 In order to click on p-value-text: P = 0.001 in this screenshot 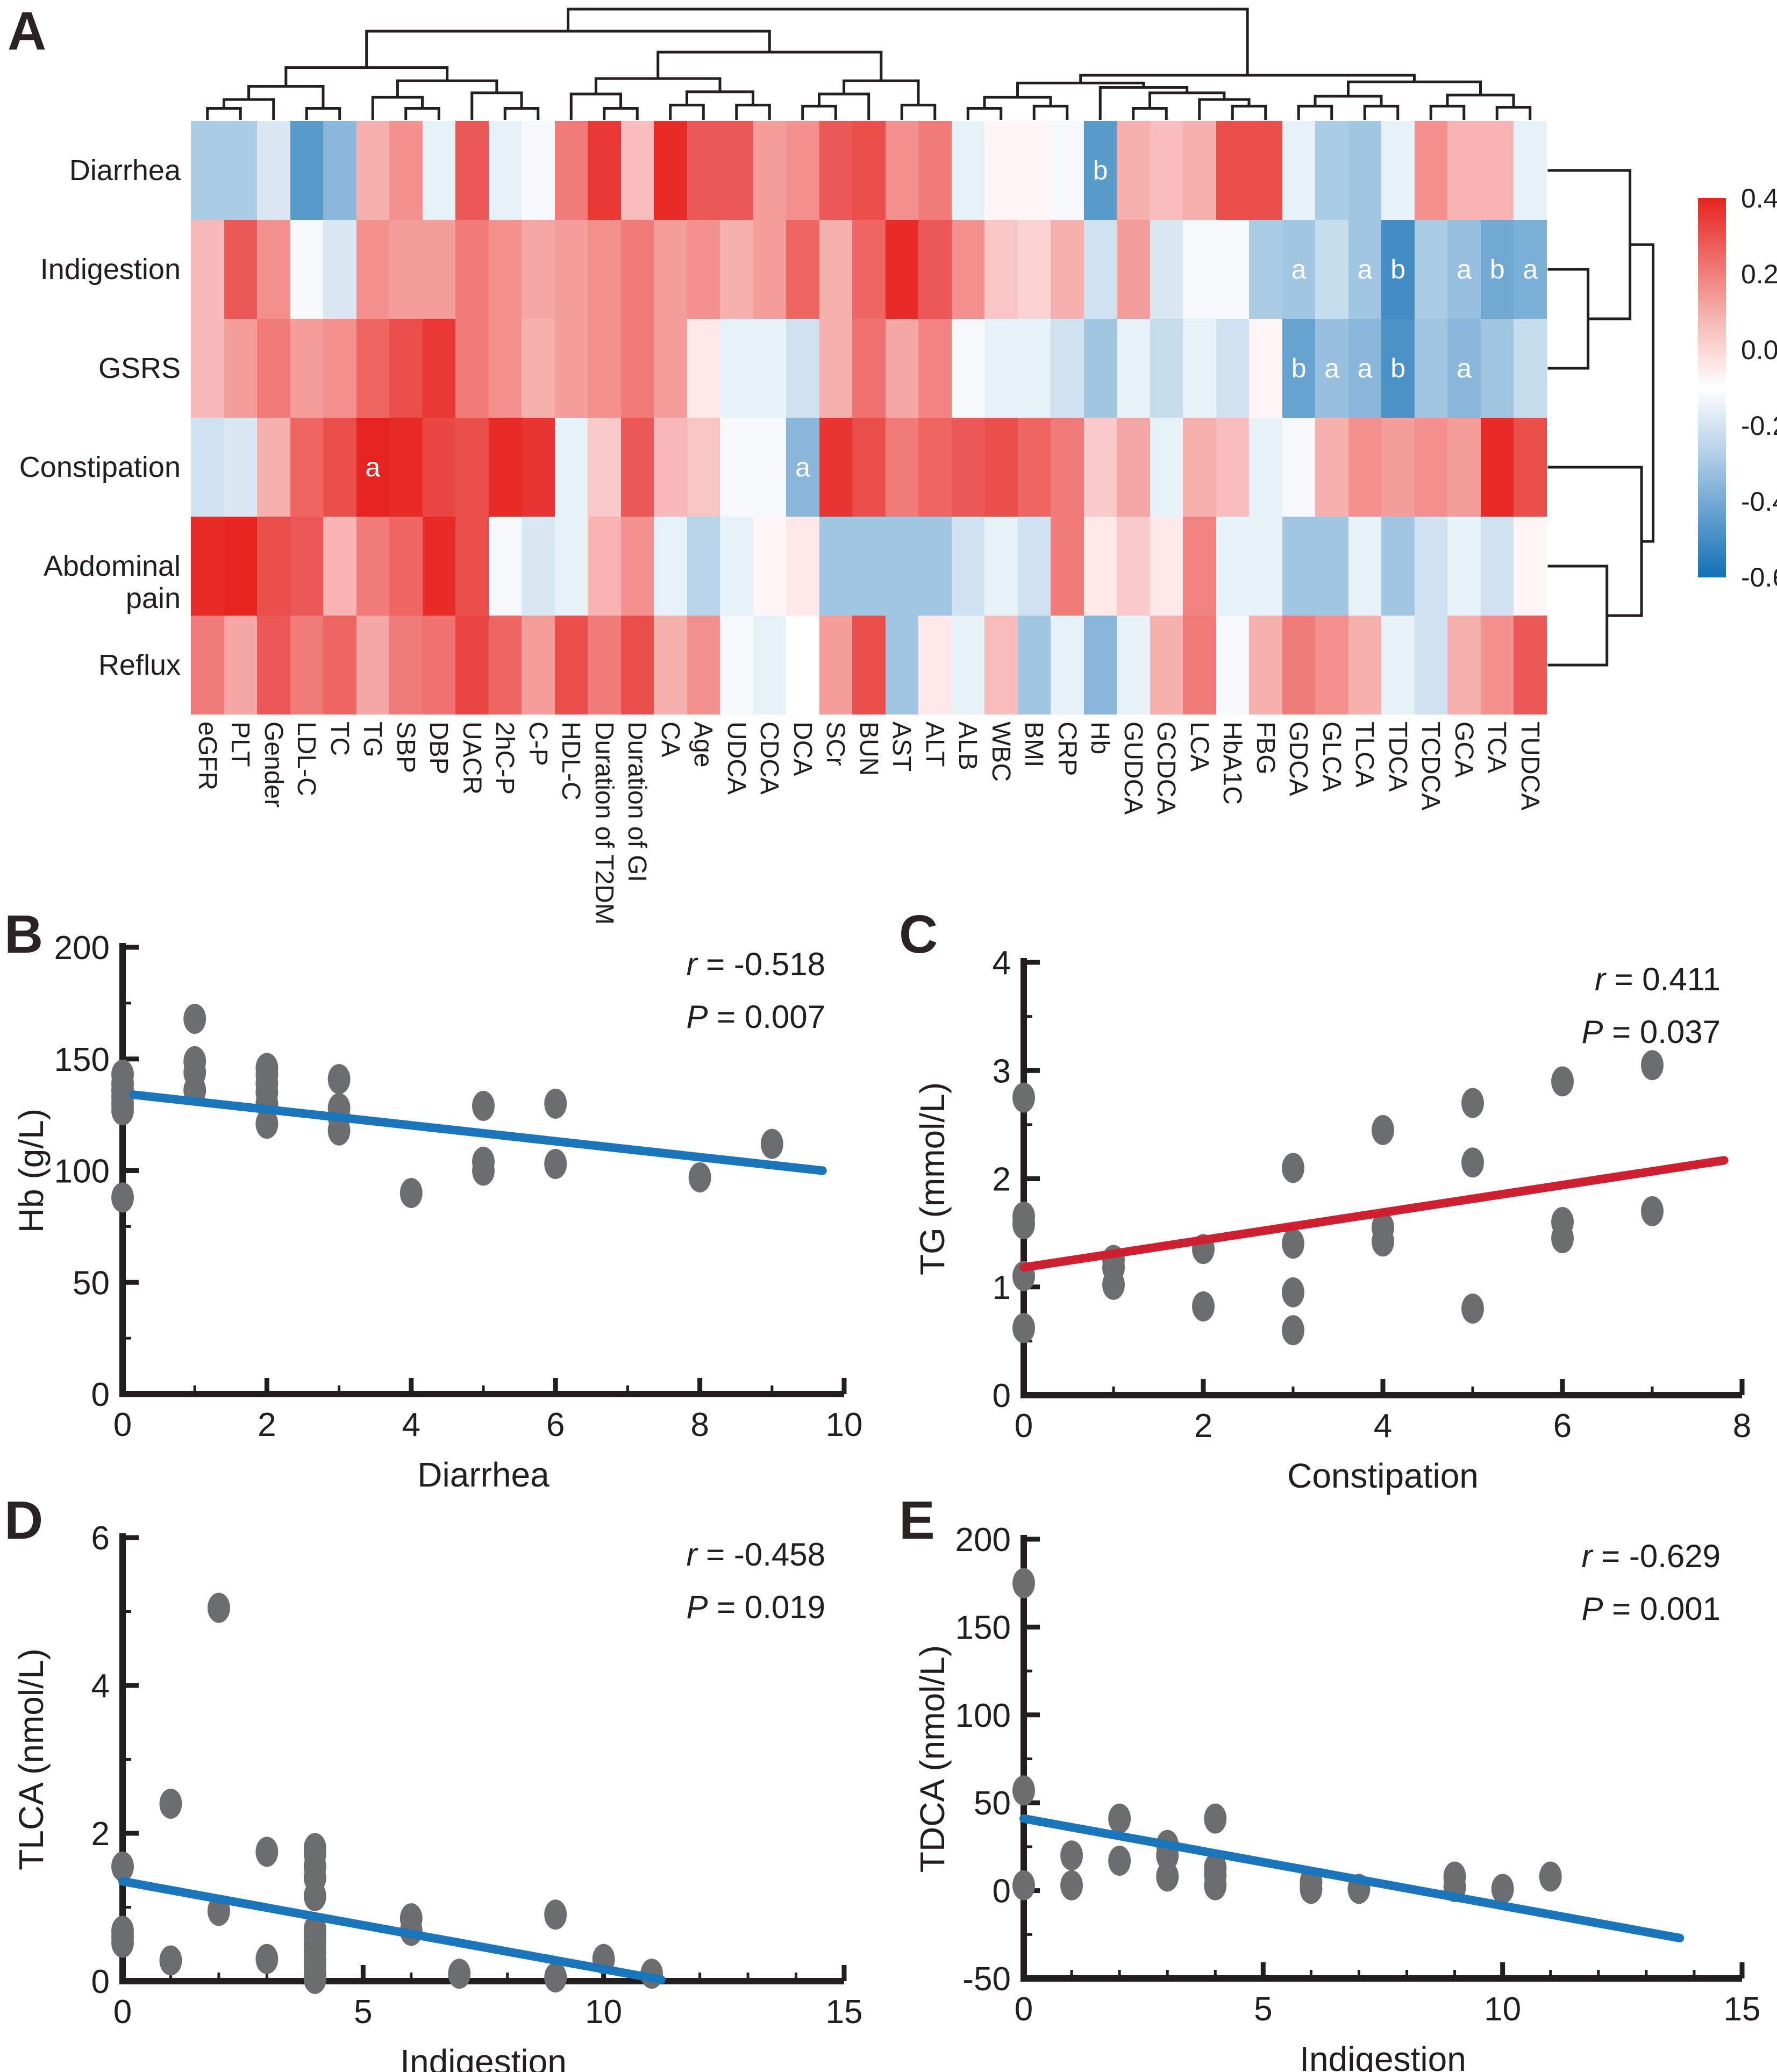, I will do `click(1651, 1609)`.